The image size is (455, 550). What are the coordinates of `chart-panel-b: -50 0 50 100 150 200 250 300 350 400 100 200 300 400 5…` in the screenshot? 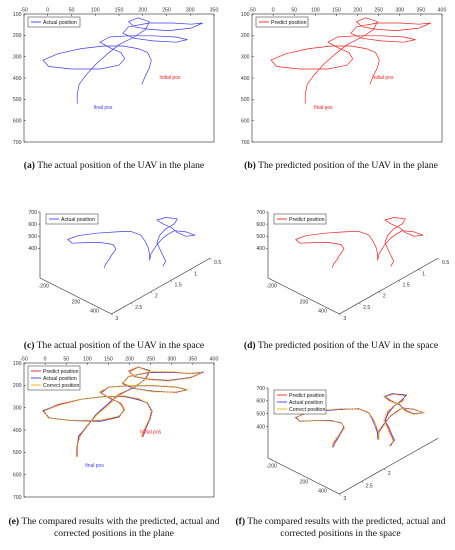 It's located at (344, 77).